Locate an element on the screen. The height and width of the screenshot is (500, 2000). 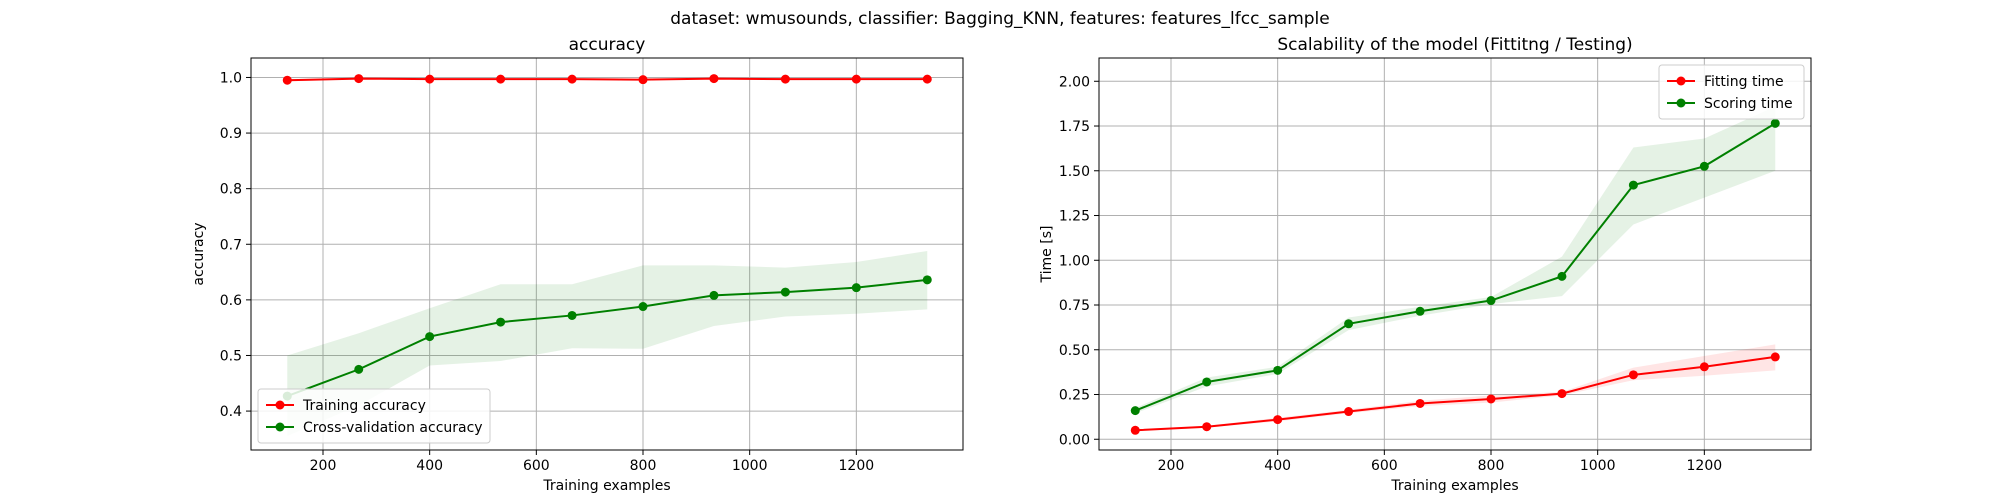
accuracy-x-tick-label: 400 is located at coordinates (429, 466).